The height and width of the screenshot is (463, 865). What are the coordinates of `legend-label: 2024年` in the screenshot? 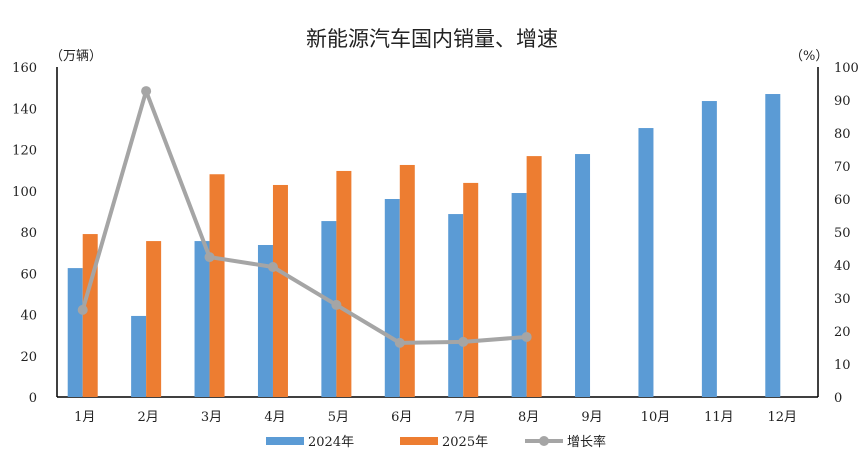 It's located at (331, 442).